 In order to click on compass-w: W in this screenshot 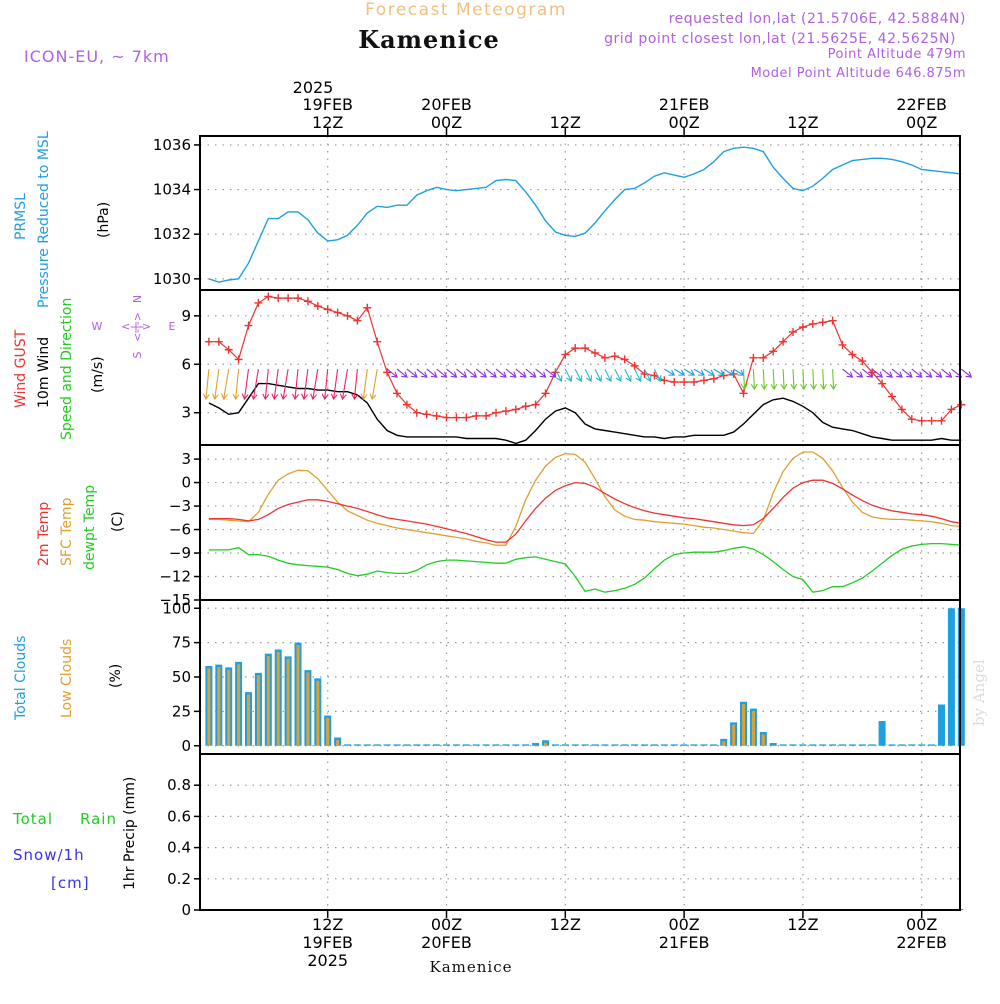, I will do `click(97, 326)`.